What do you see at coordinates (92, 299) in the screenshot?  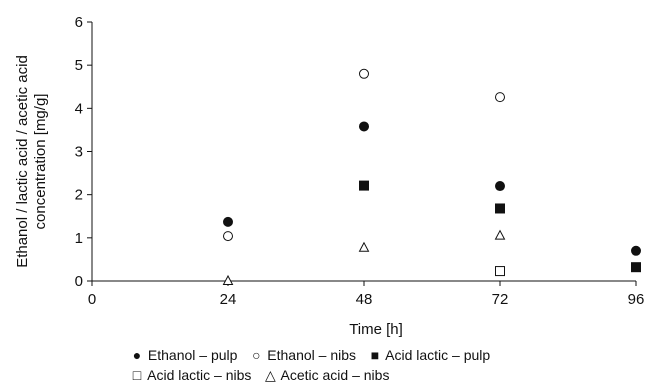 I see `x-tick-label: 0` at bounding box center [92, 299].